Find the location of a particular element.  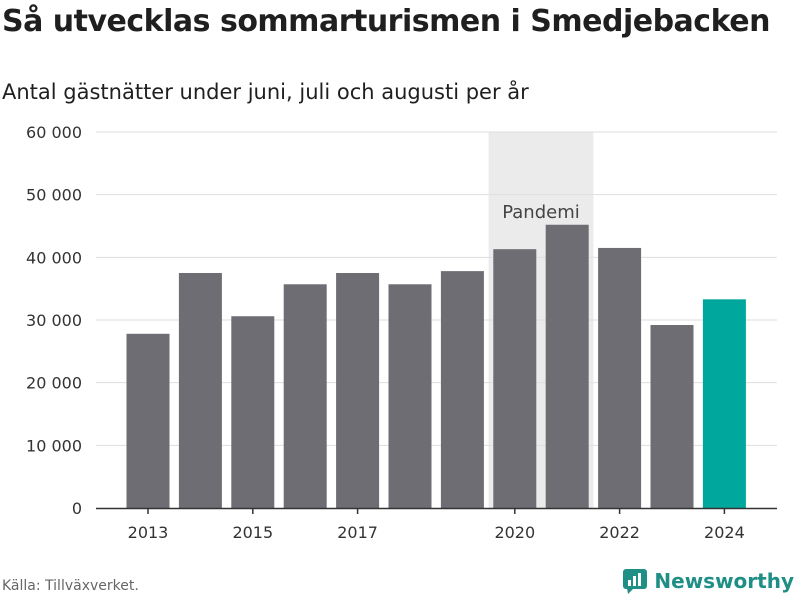

x-tick-label: 2024 is located at coordinates (724, 532).